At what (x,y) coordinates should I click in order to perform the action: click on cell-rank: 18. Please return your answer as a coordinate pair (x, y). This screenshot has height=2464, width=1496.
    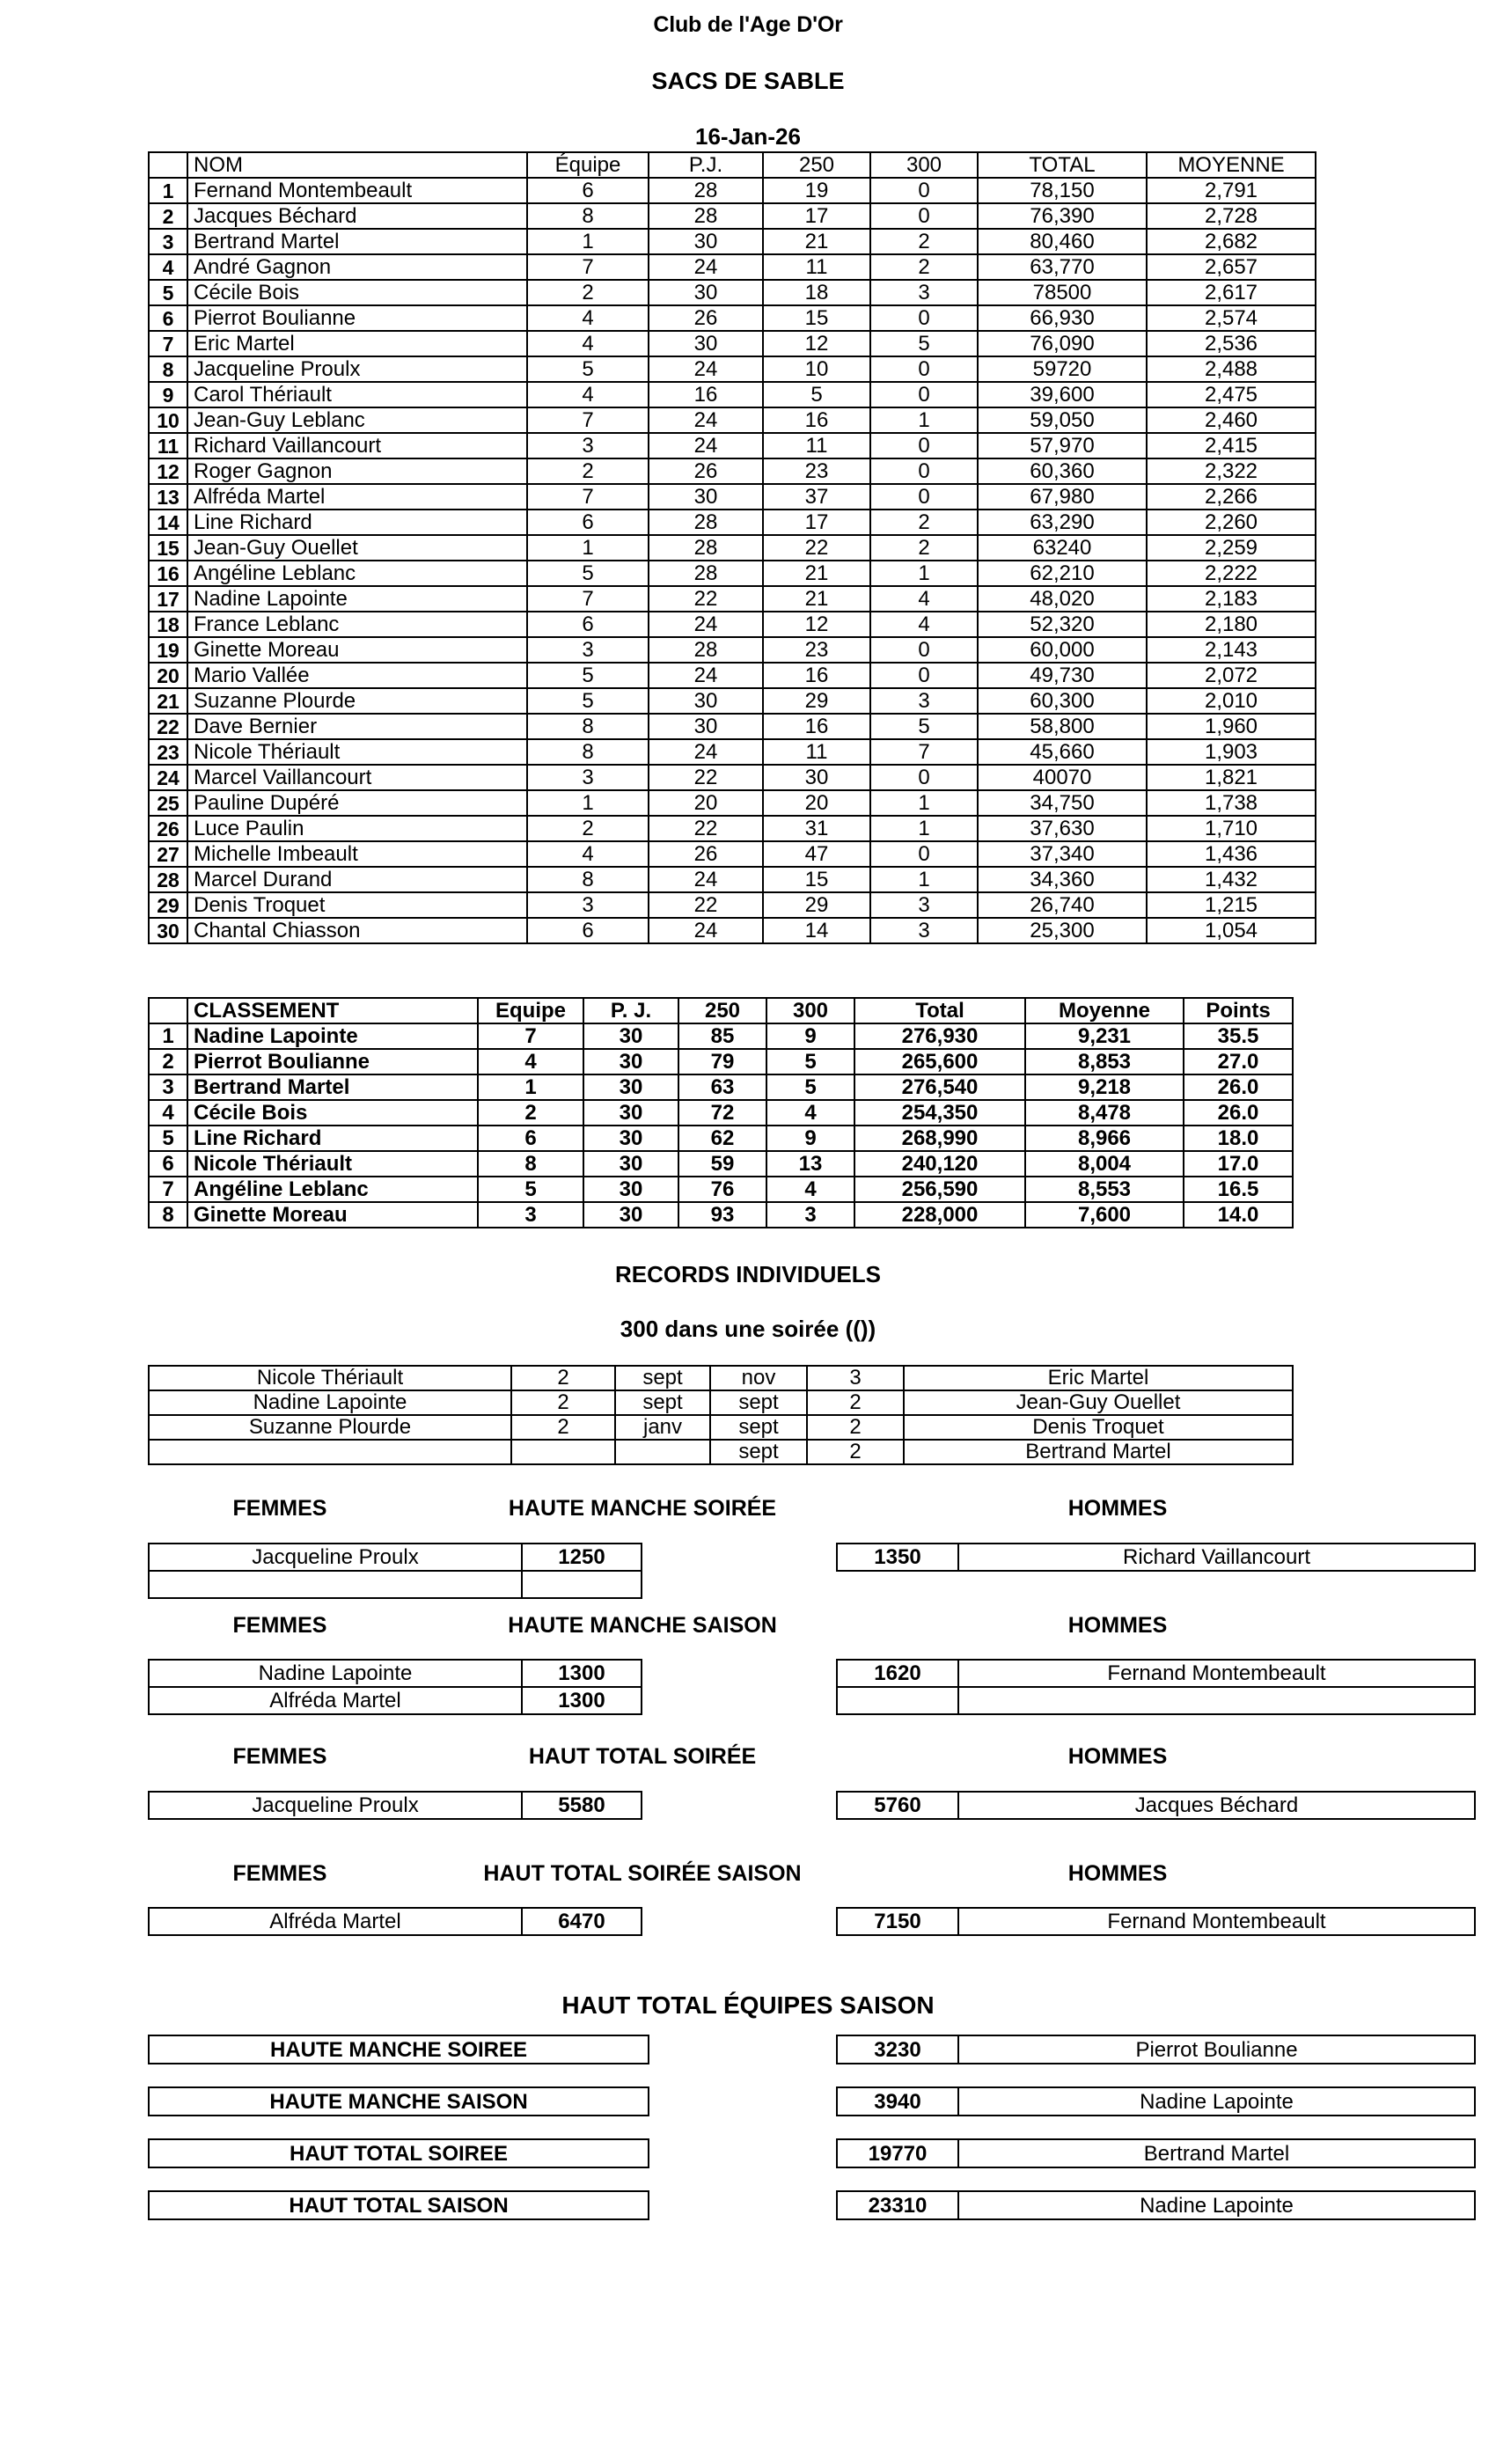
    Looking at the image, I should click on (168, 625).